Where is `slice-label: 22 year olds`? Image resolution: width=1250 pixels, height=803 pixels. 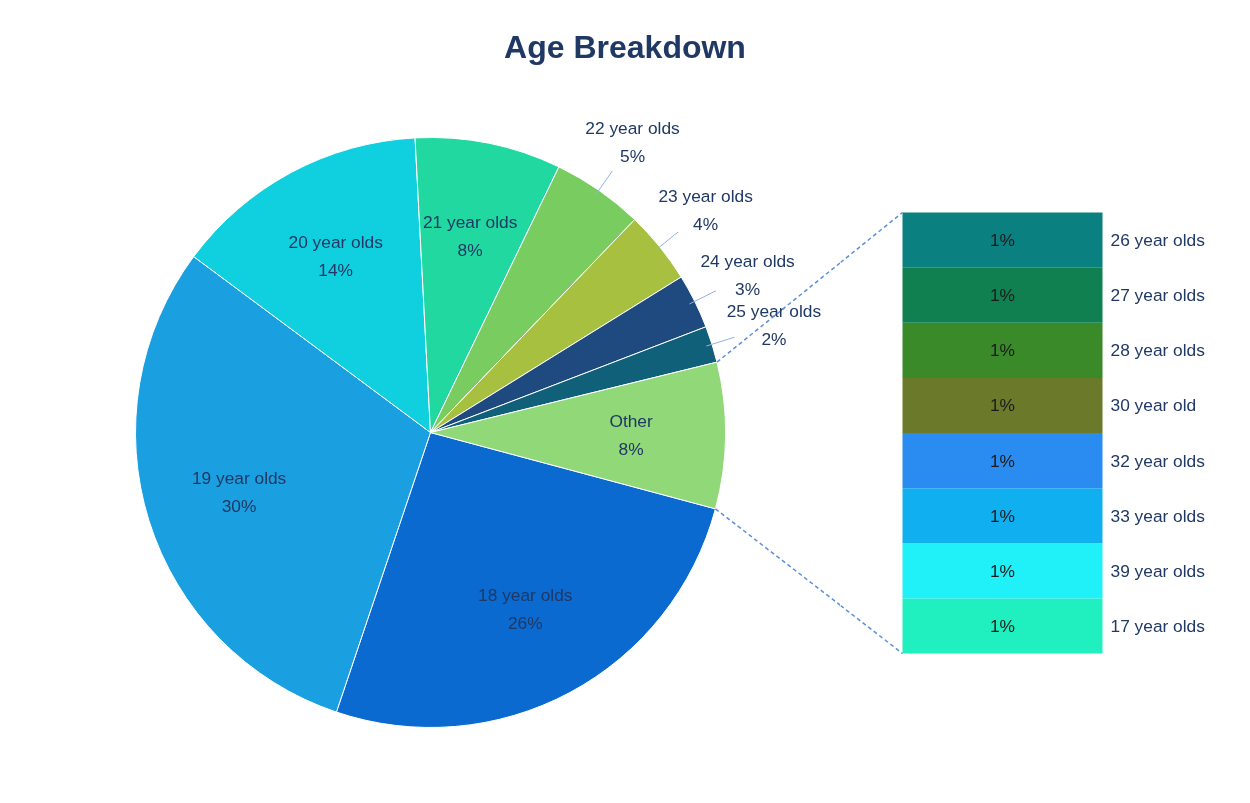
slice-label: 22 year olds is located at coordinates (633, 127).